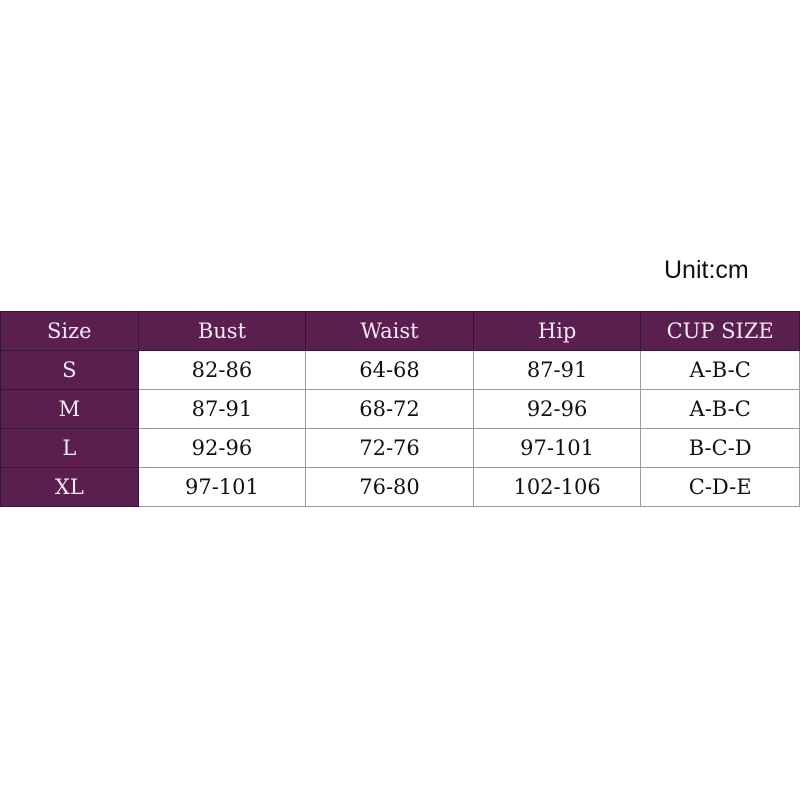  What do you see at coordinates (706, 270) in the screenshot?
I see `unit-label: Unit:cm` at bounding box center [706, 270].